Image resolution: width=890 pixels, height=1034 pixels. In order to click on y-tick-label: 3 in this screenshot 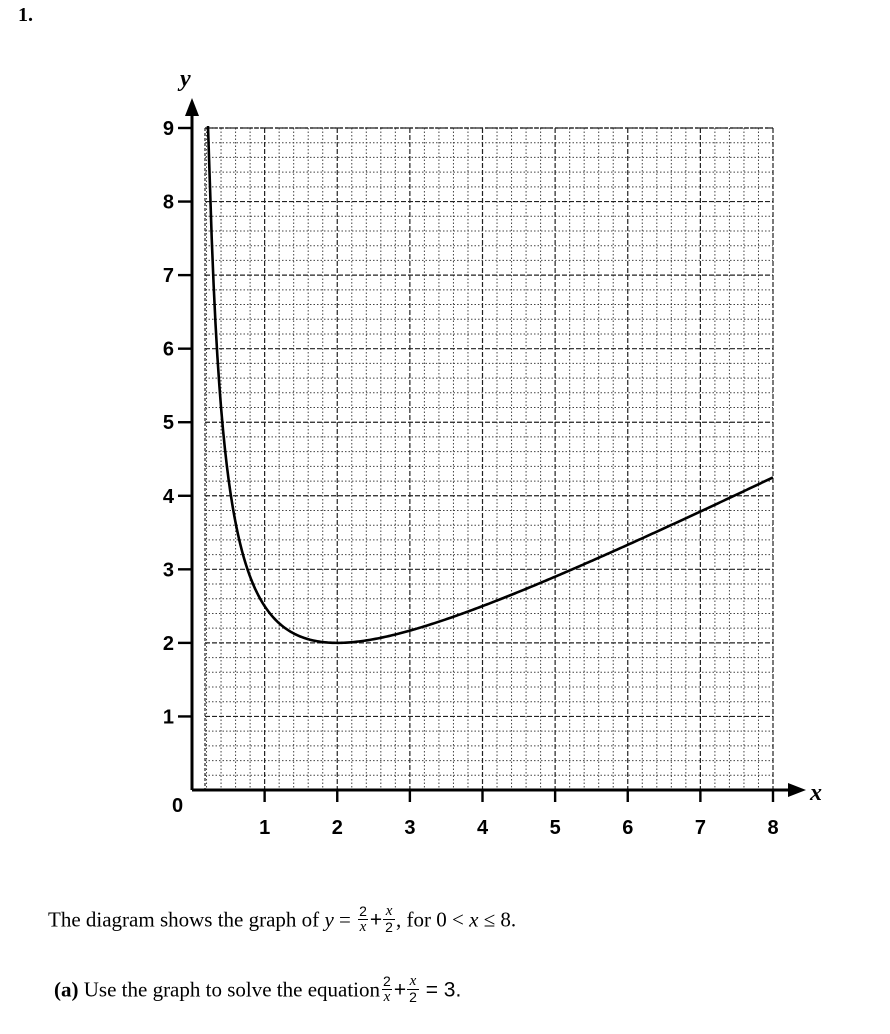, I will do `click(168, 570)`.